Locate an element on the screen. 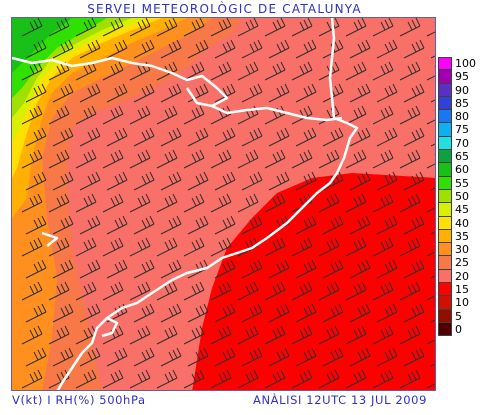 The image size is (485, 415). footer-variables: V(kt) I RH(%) 500hPa is located at coordinates (79, 400).